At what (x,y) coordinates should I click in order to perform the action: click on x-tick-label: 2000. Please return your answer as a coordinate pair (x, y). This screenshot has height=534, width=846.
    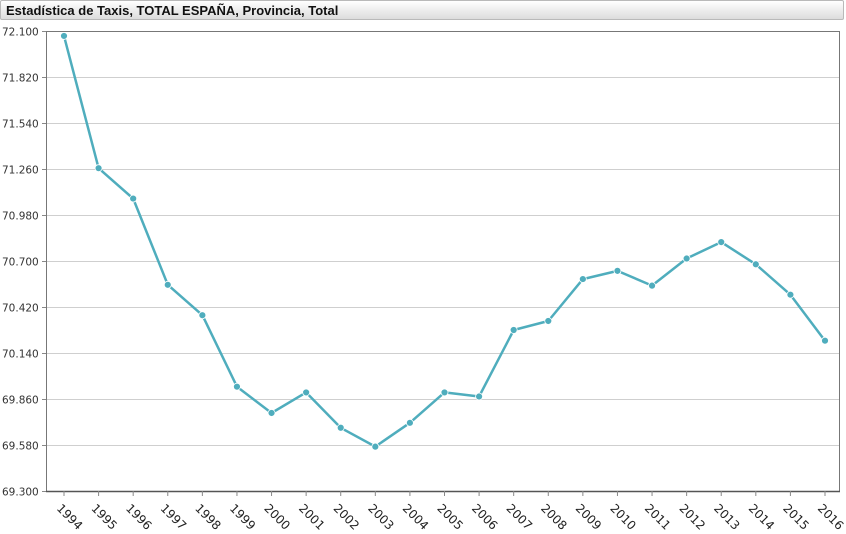
    Looking at the image, I should click on (276, 516).